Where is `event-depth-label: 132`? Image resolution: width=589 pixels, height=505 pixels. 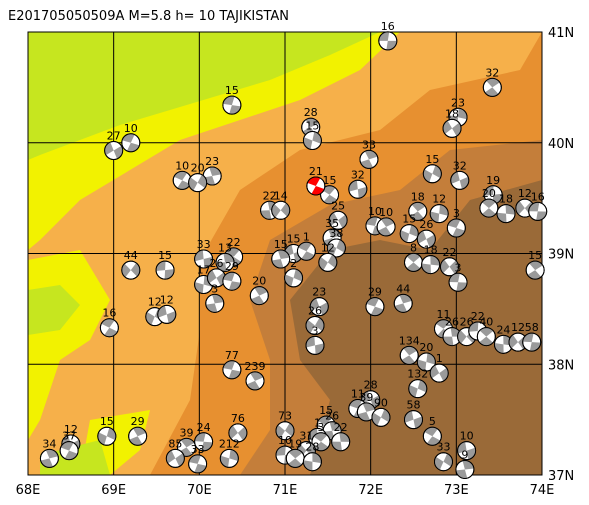
event-depth-label: 132 is located at coordinates (417, 374).